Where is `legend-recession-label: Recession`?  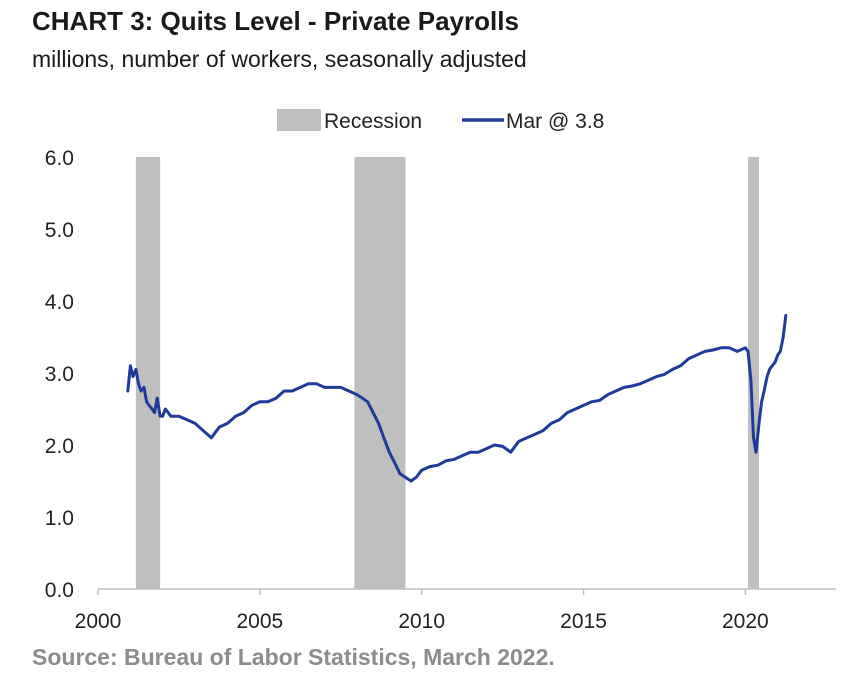
legend-recession-label: Recession is located at coordinates (373, 121).